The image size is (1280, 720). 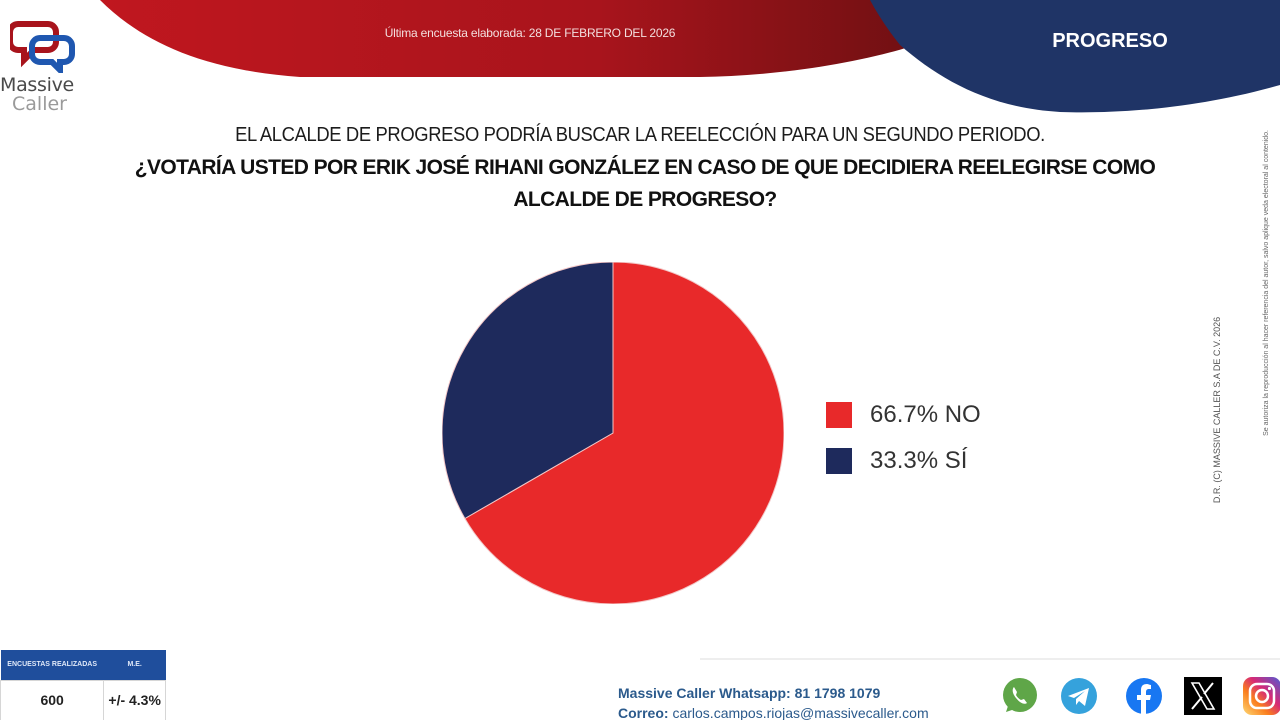 I want to click on legend-item-si: 33.3% SÍ, so click(x=903, y=461).